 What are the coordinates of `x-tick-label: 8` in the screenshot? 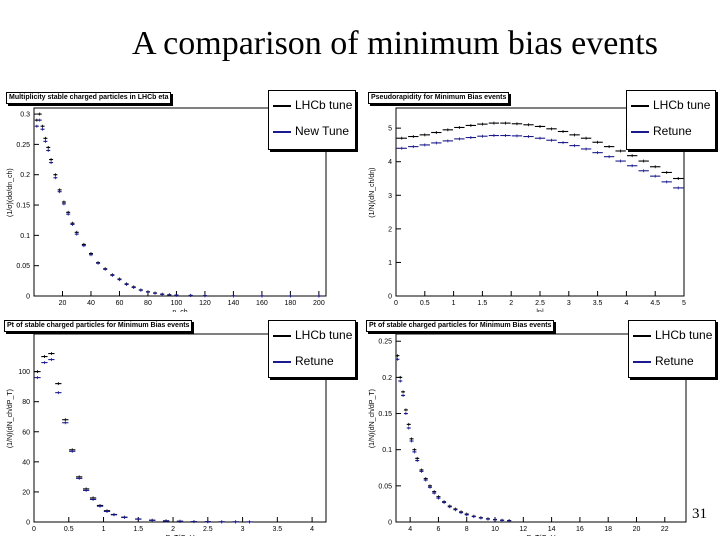 It's located at (467, 529).